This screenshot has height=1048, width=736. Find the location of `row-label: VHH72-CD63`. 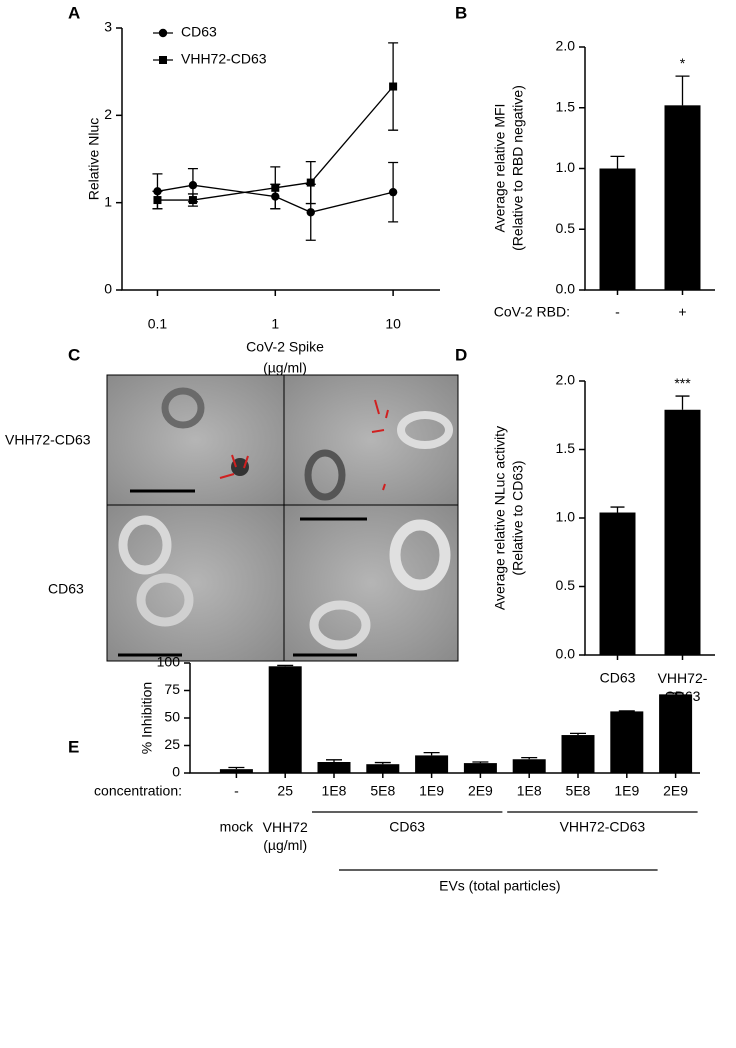

row-label: VHH72-CD63 is located at coordinates (48, 440).